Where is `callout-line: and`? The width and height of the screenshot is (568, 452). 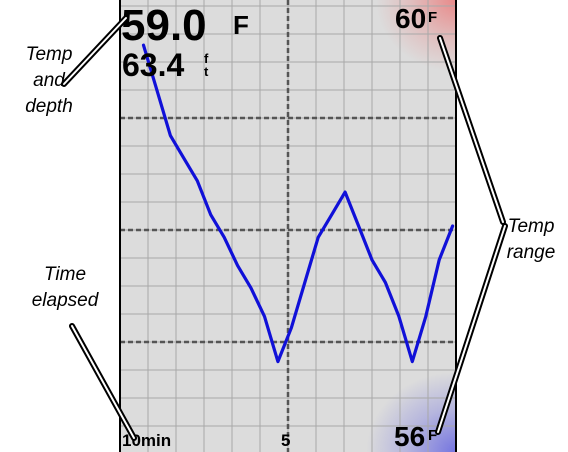
callout-line: and is located at coordinates (49, 80).